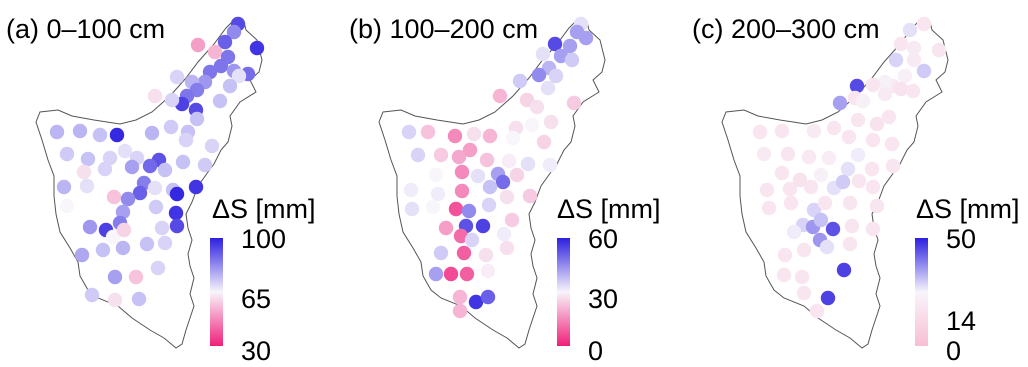  I want to click on legend-tick-mid: 14, so click(961, 321).